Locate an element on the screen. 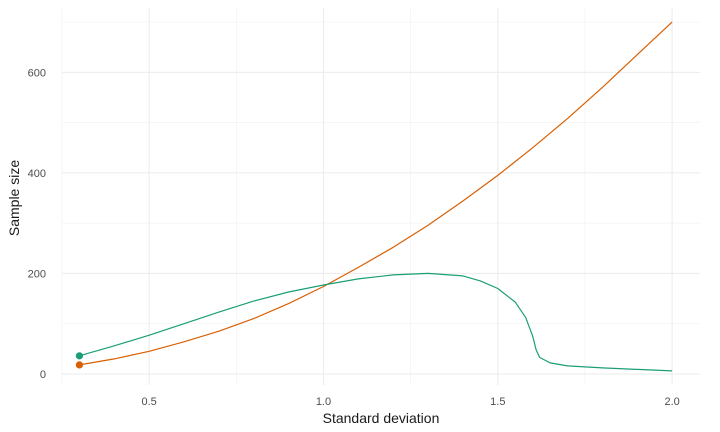 The width and height of the screenshot is (720, 432). y-axis-title: Sample size is located at coordinates (14, 198).